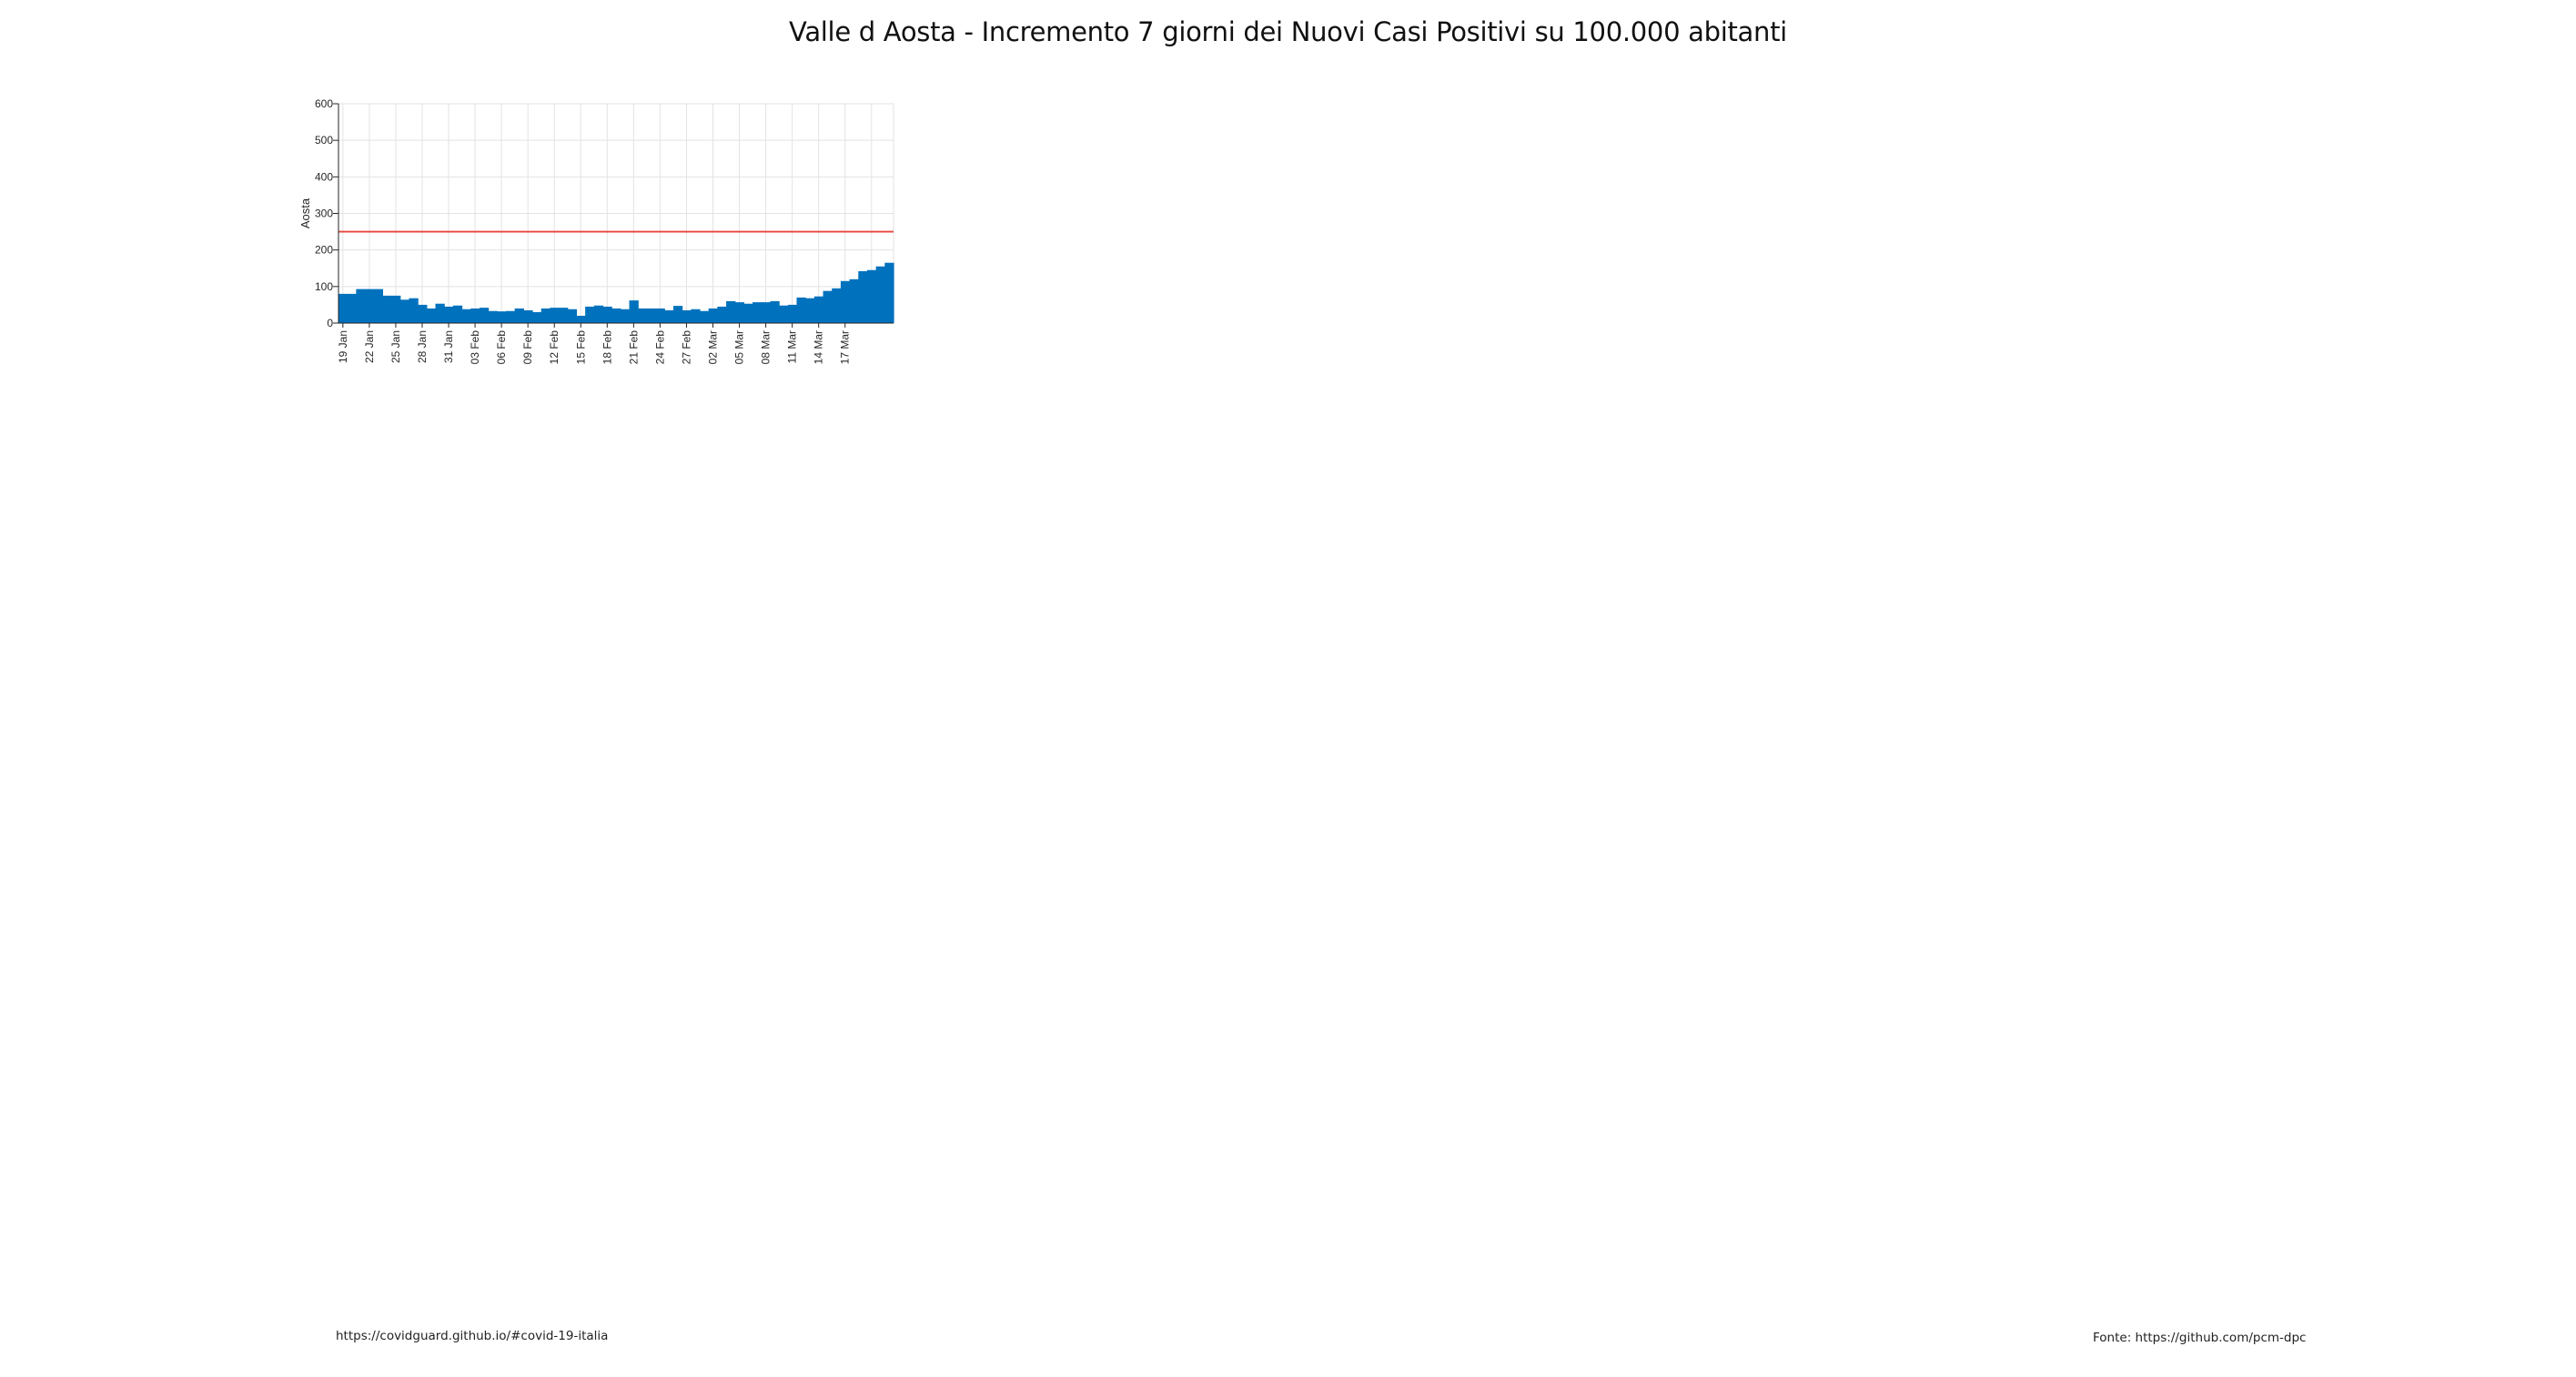  Describe the element at coordinates (819, 347) in the screenshot. I see `x-tick-label: 14 Mar` at that location.